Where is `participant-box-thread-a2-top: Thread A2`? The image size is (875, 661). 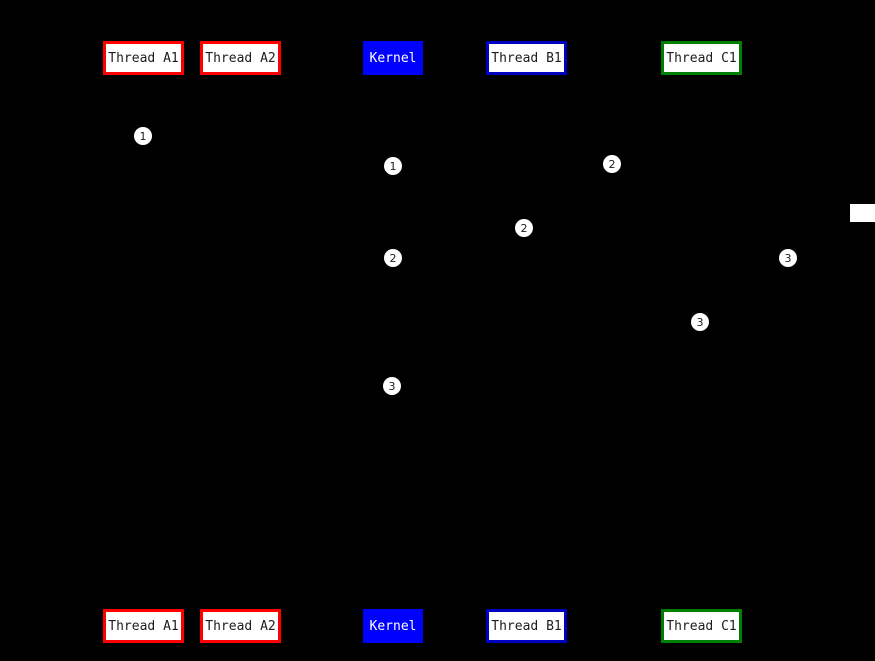
participant-box-thread-a2-top: Thread A2 is located at coordinates (240, 58).